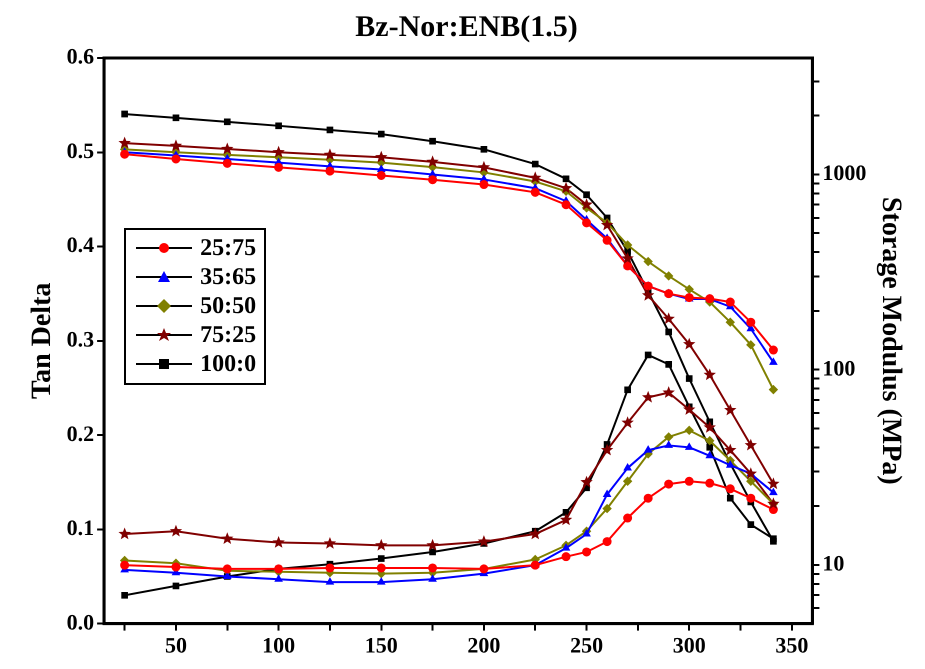  Describe the element at coordinates (791, 645) in the screenshot. I see `x-tick-label: 350` at that location.